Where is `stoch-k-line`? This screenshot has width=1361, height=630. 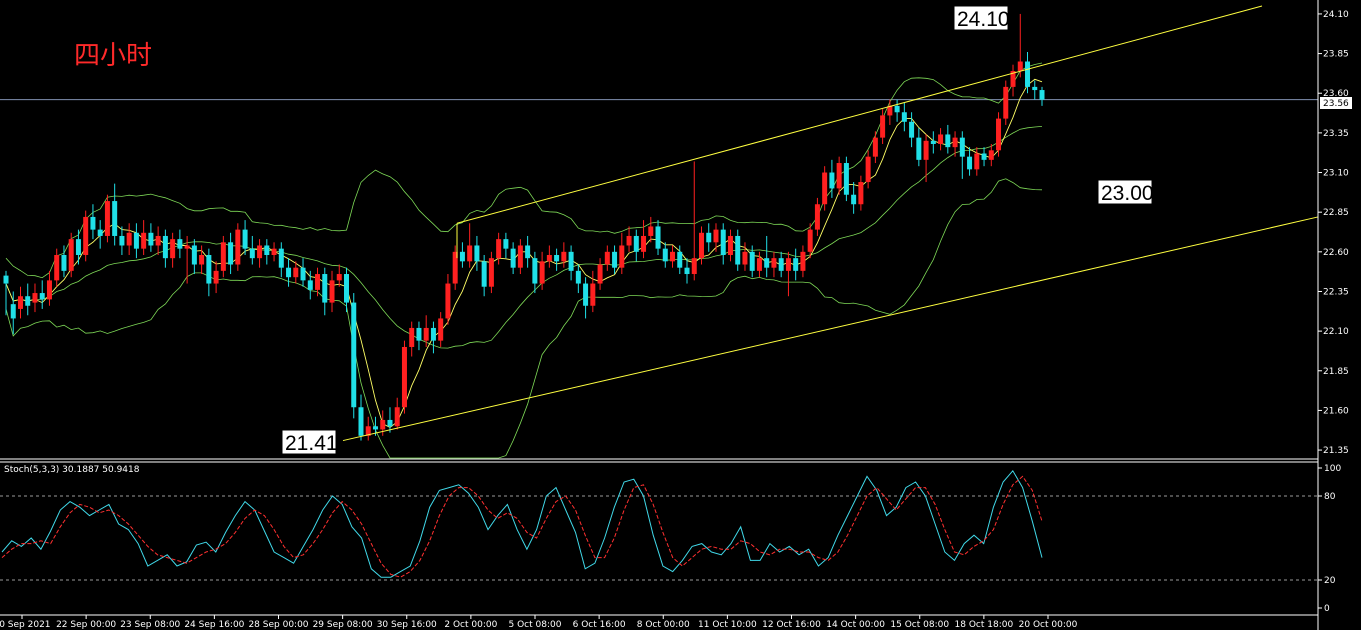
stoch-k-line is located at coordinates (522, 523).